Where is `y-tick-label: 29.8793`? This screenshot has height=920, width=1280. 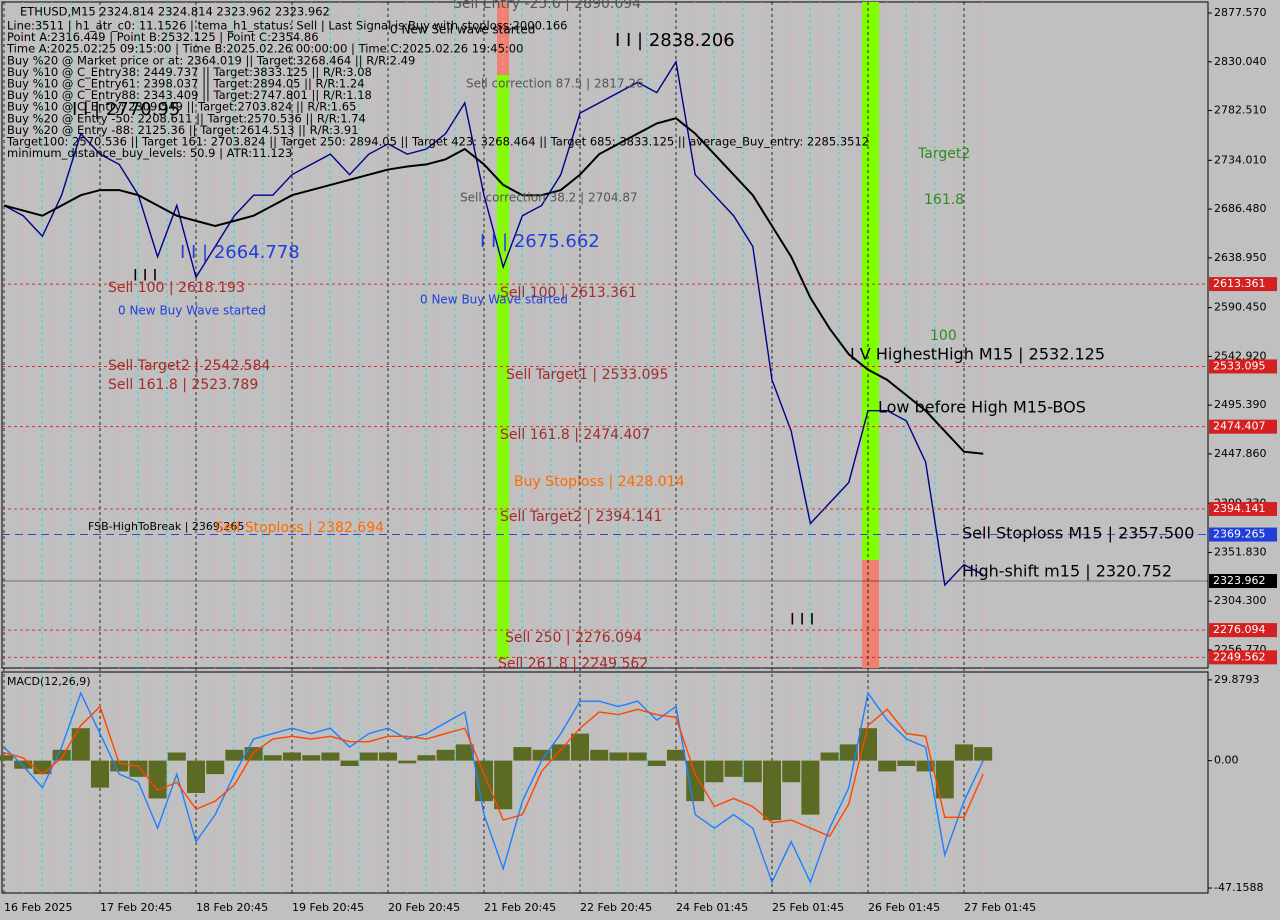
y-tick-label: 29.8793 is located at coordinates (1237, 679).